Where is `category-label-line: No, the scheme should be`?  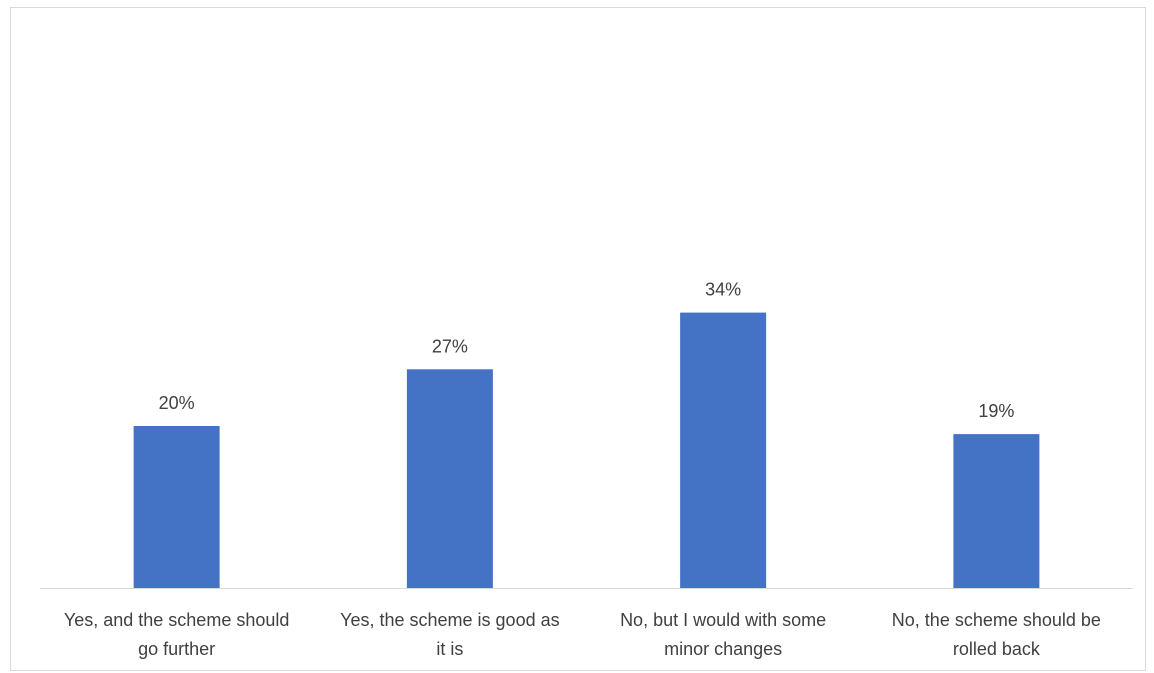 category-label-line: No, the scheme should be is located at coordinates (996, 620).